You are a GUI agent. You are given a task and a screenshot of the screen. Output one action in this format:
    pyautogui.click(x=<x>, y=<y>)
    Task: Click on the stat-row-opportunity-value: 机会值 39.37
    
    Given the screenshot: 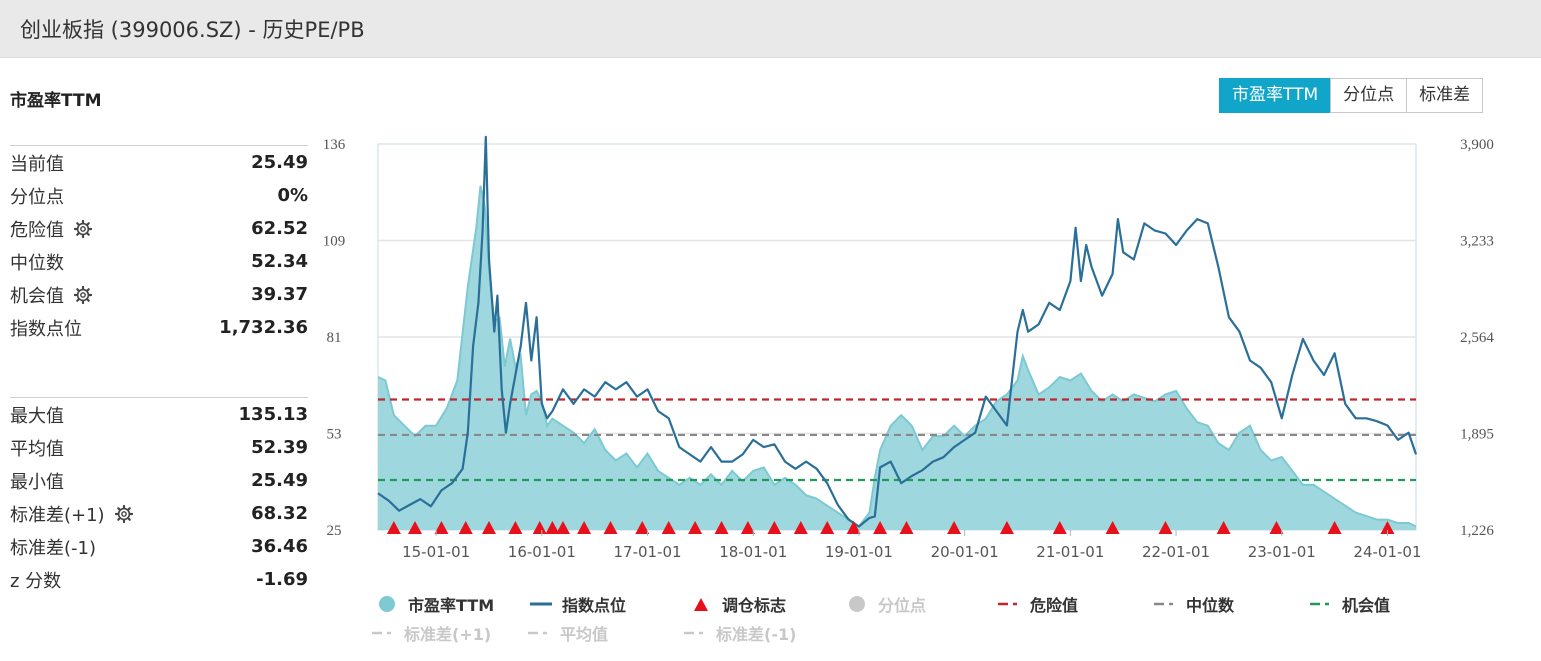 What is the action you would take?
    pyautogui.click(x=159, y=294)
    